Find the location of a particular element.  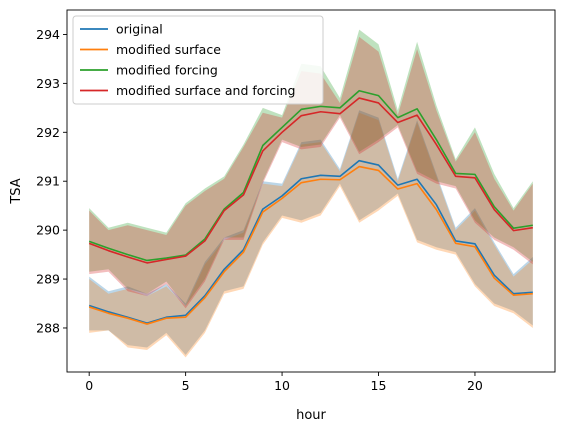

y-tick-label: 292 is located at coordinates (48, 132).